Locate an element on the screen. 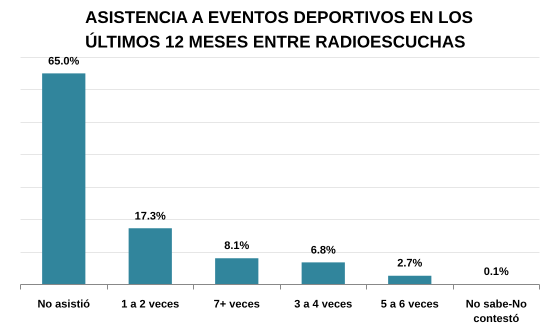  x-tick-label: No asistió is located at coordinates (63, 304).